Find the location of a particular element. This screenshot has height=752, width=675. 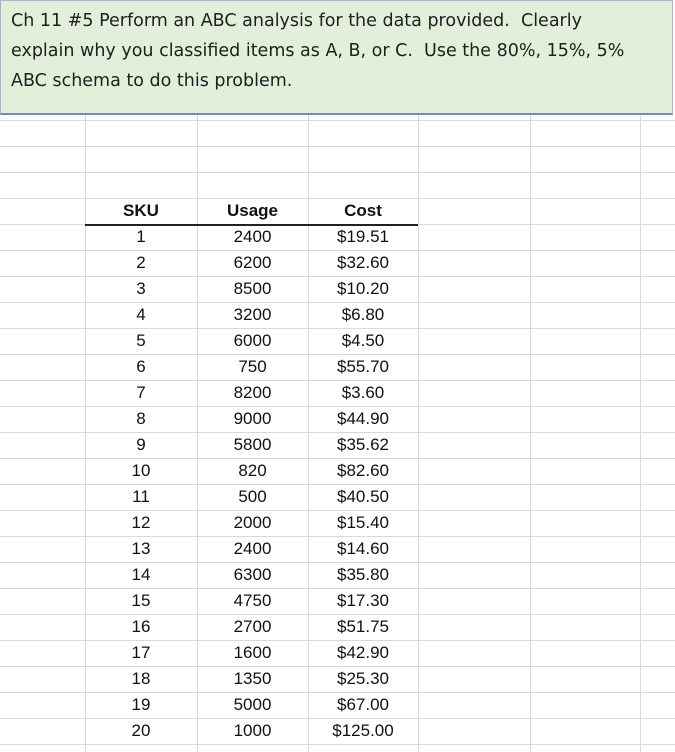

column-header: SKU is located at coordinates (141, 210).